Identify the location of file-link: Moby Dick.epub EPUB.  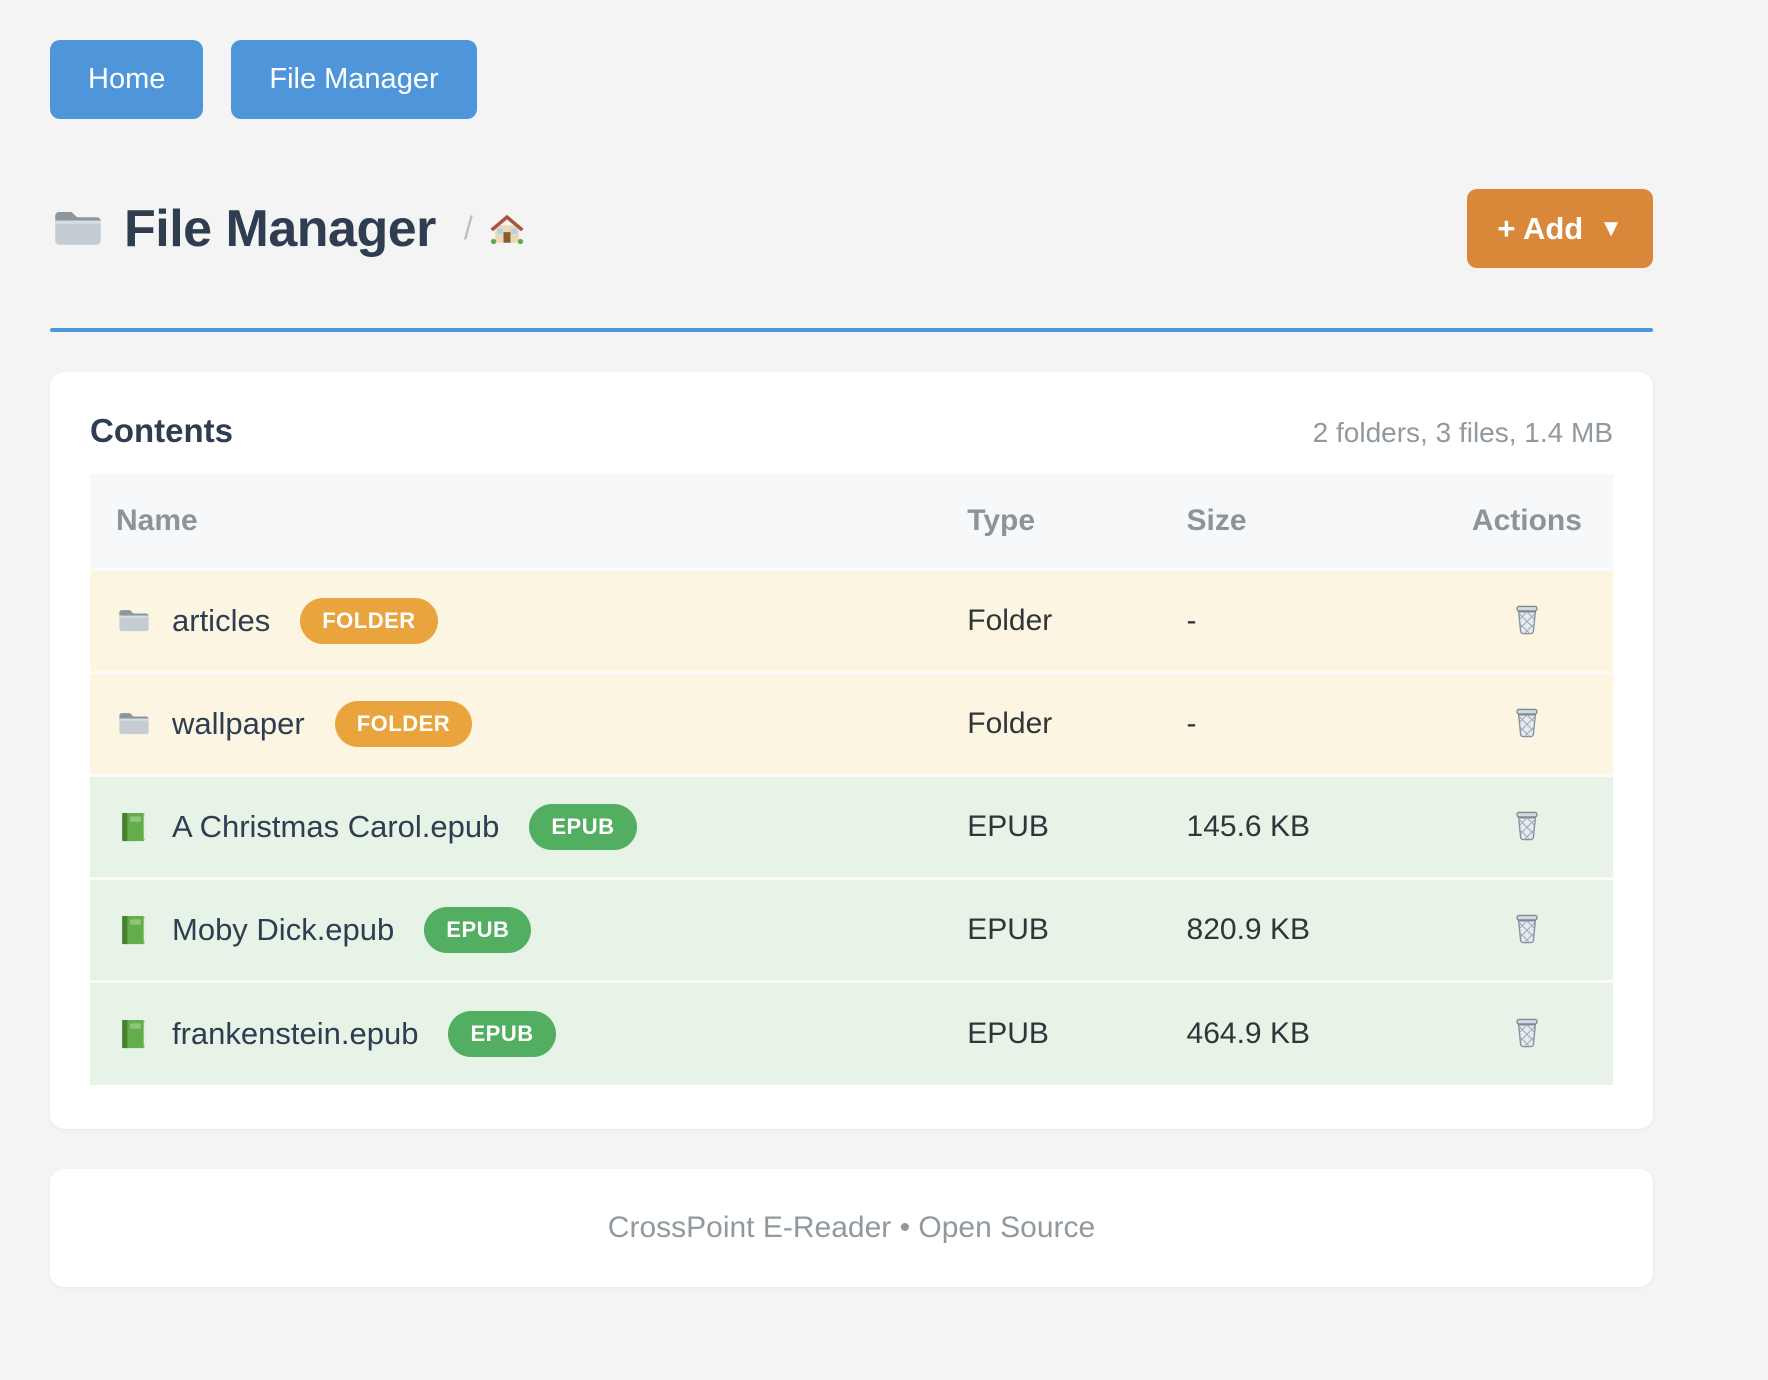
(528, 930).